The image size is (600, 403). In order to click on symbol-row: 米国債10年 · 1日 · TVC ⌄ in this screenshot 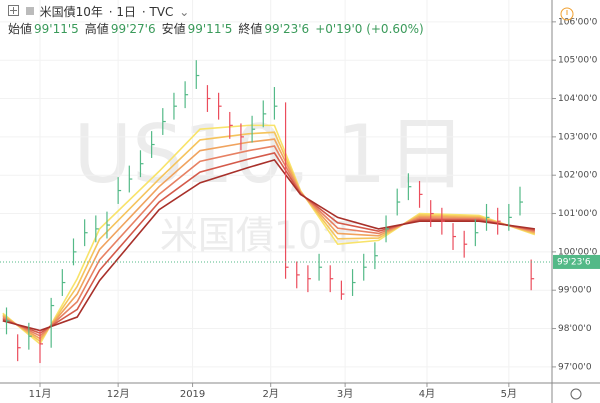, I will do `click(217, 12)`.